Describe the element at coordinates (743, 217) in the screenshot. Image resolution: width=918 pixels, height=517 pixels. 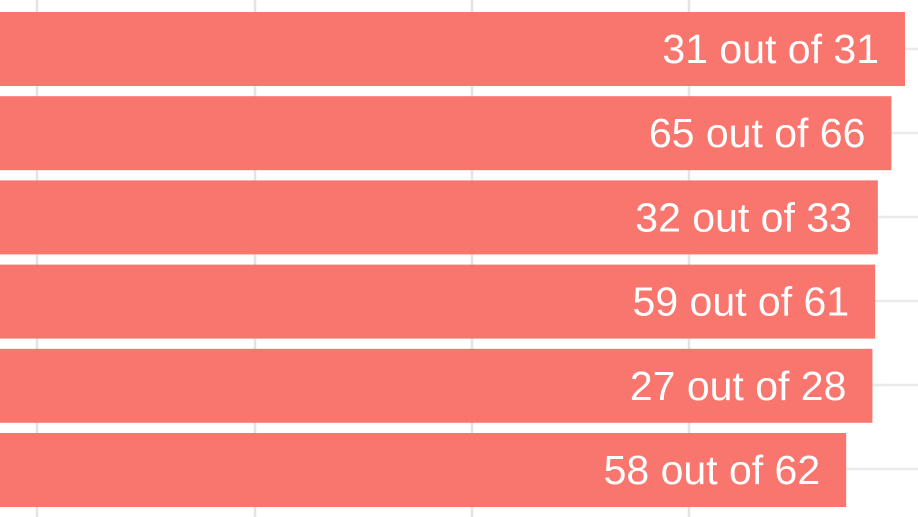
I see `bar-label: 32 out of 33` at that location.